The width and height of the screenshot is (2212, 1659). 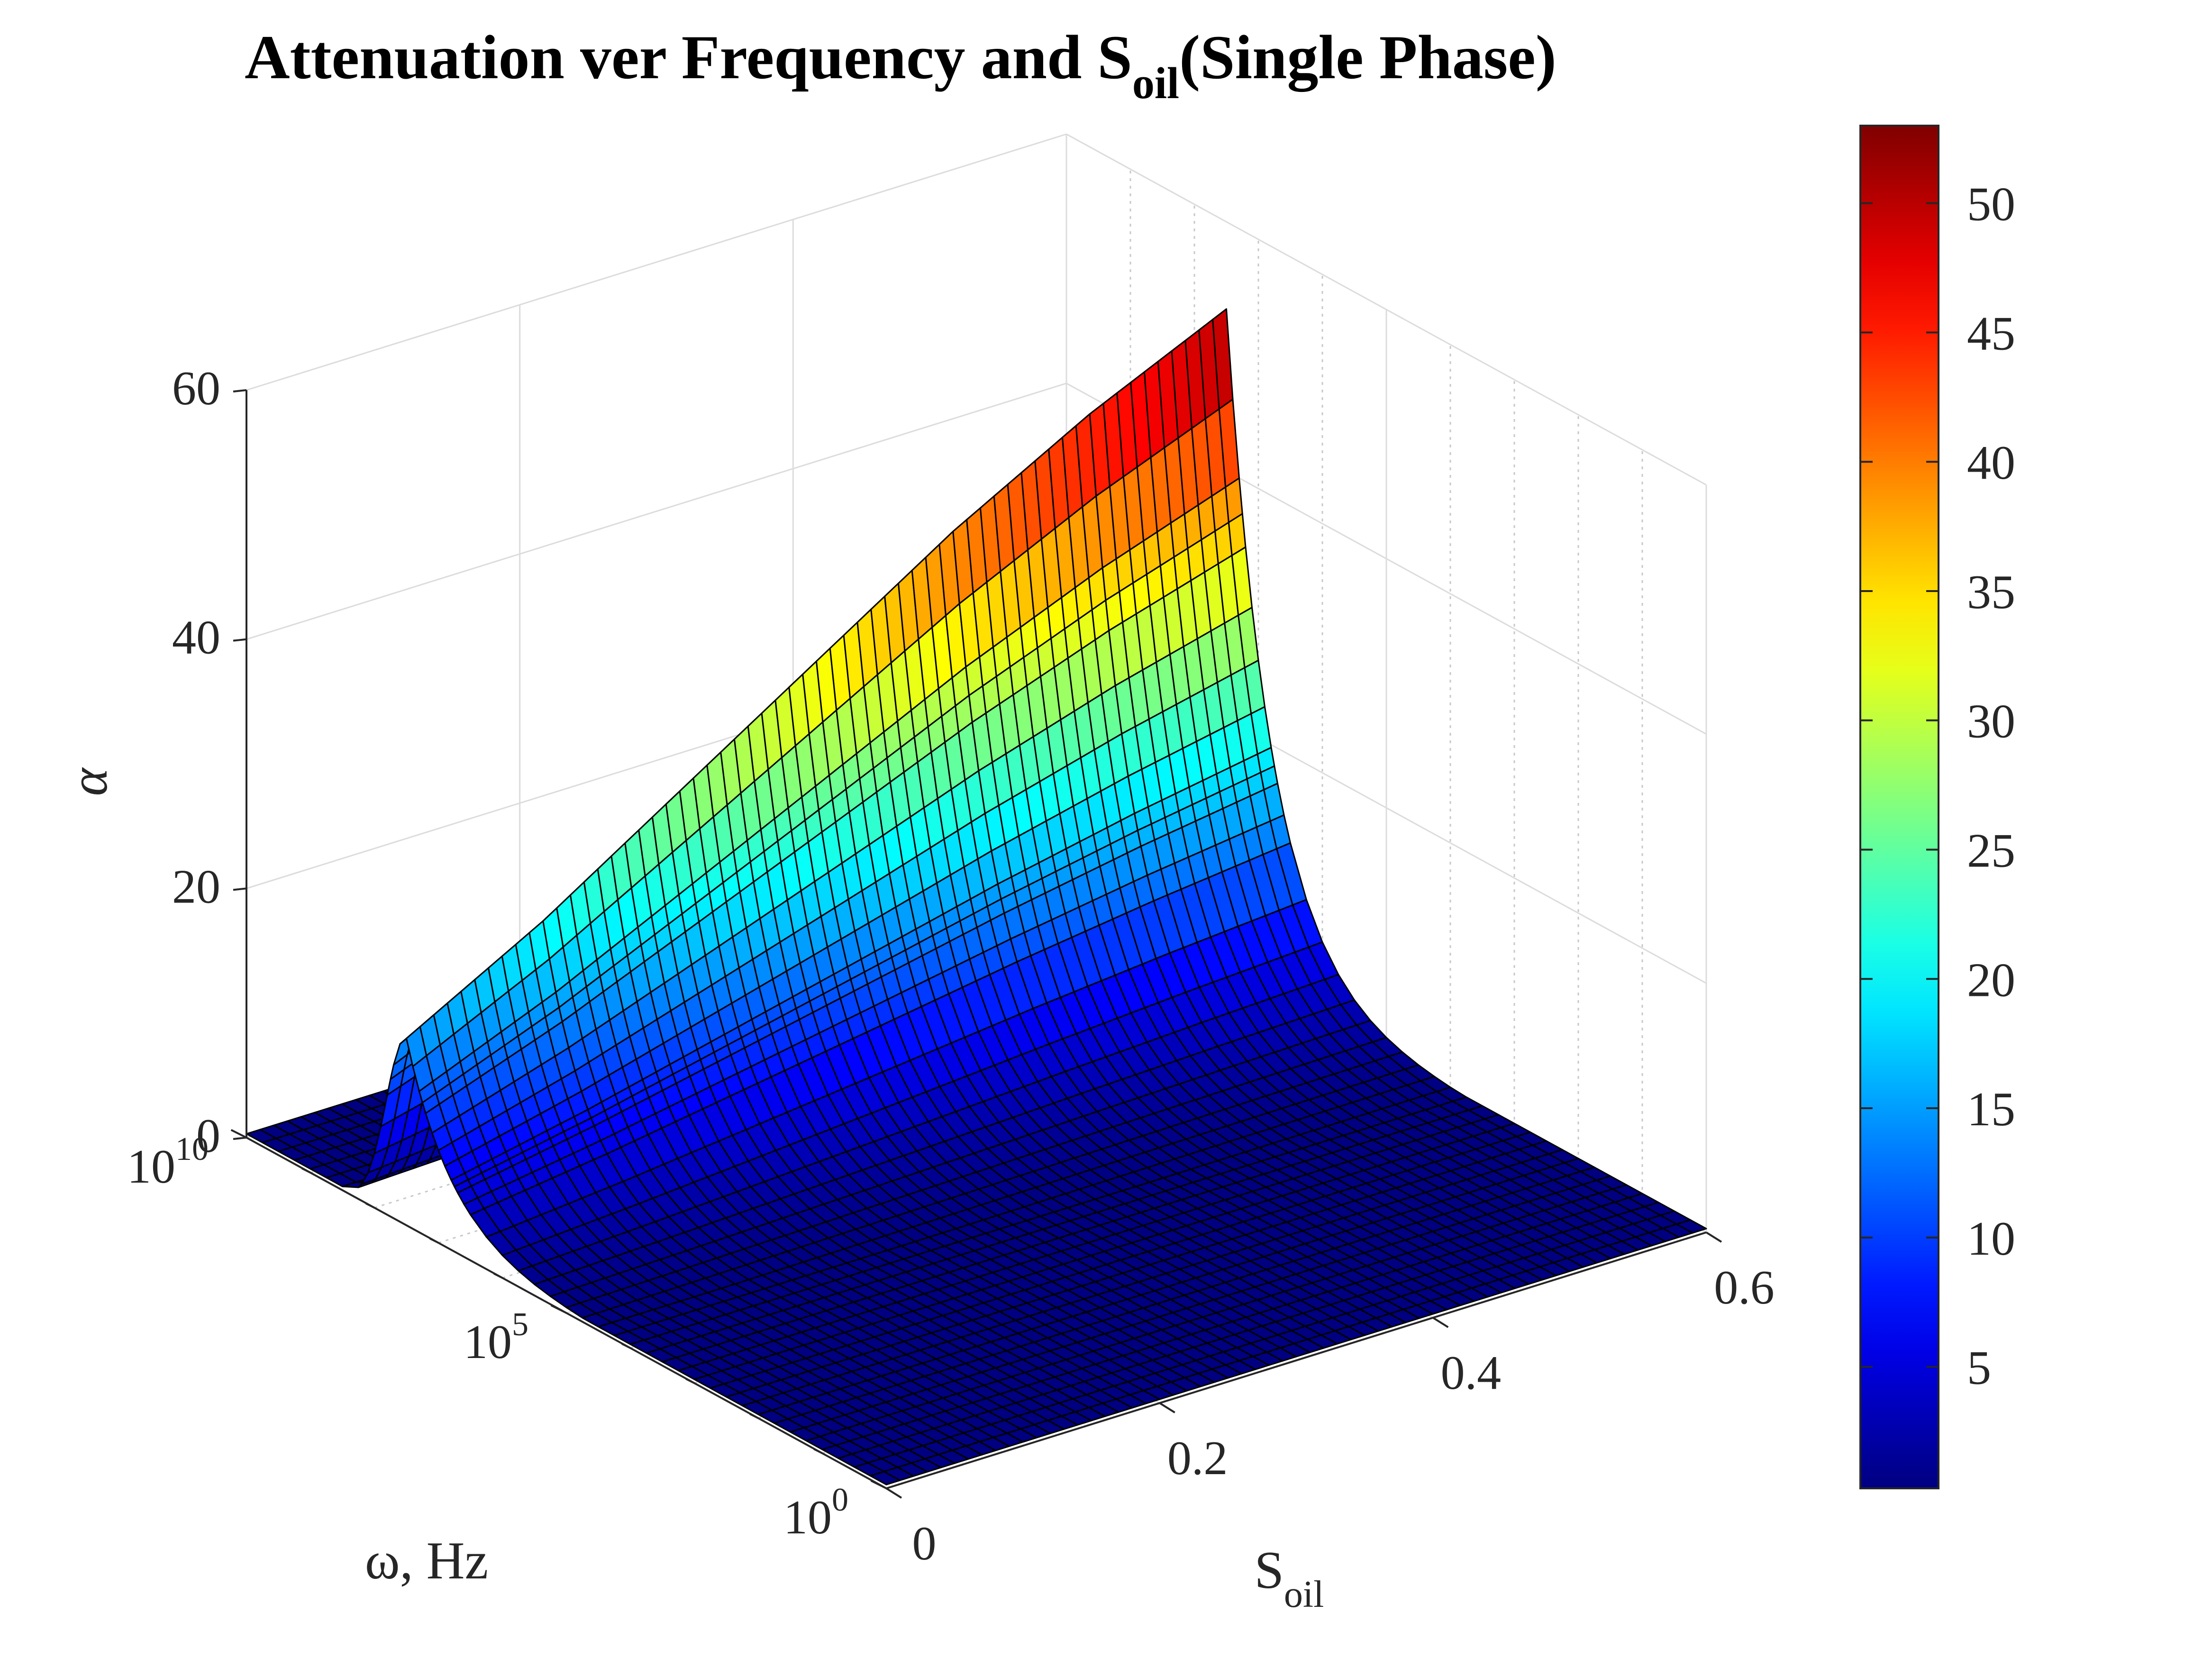 I want to click on x-tick-label: 0.6, so click(x=1744, y=1287).